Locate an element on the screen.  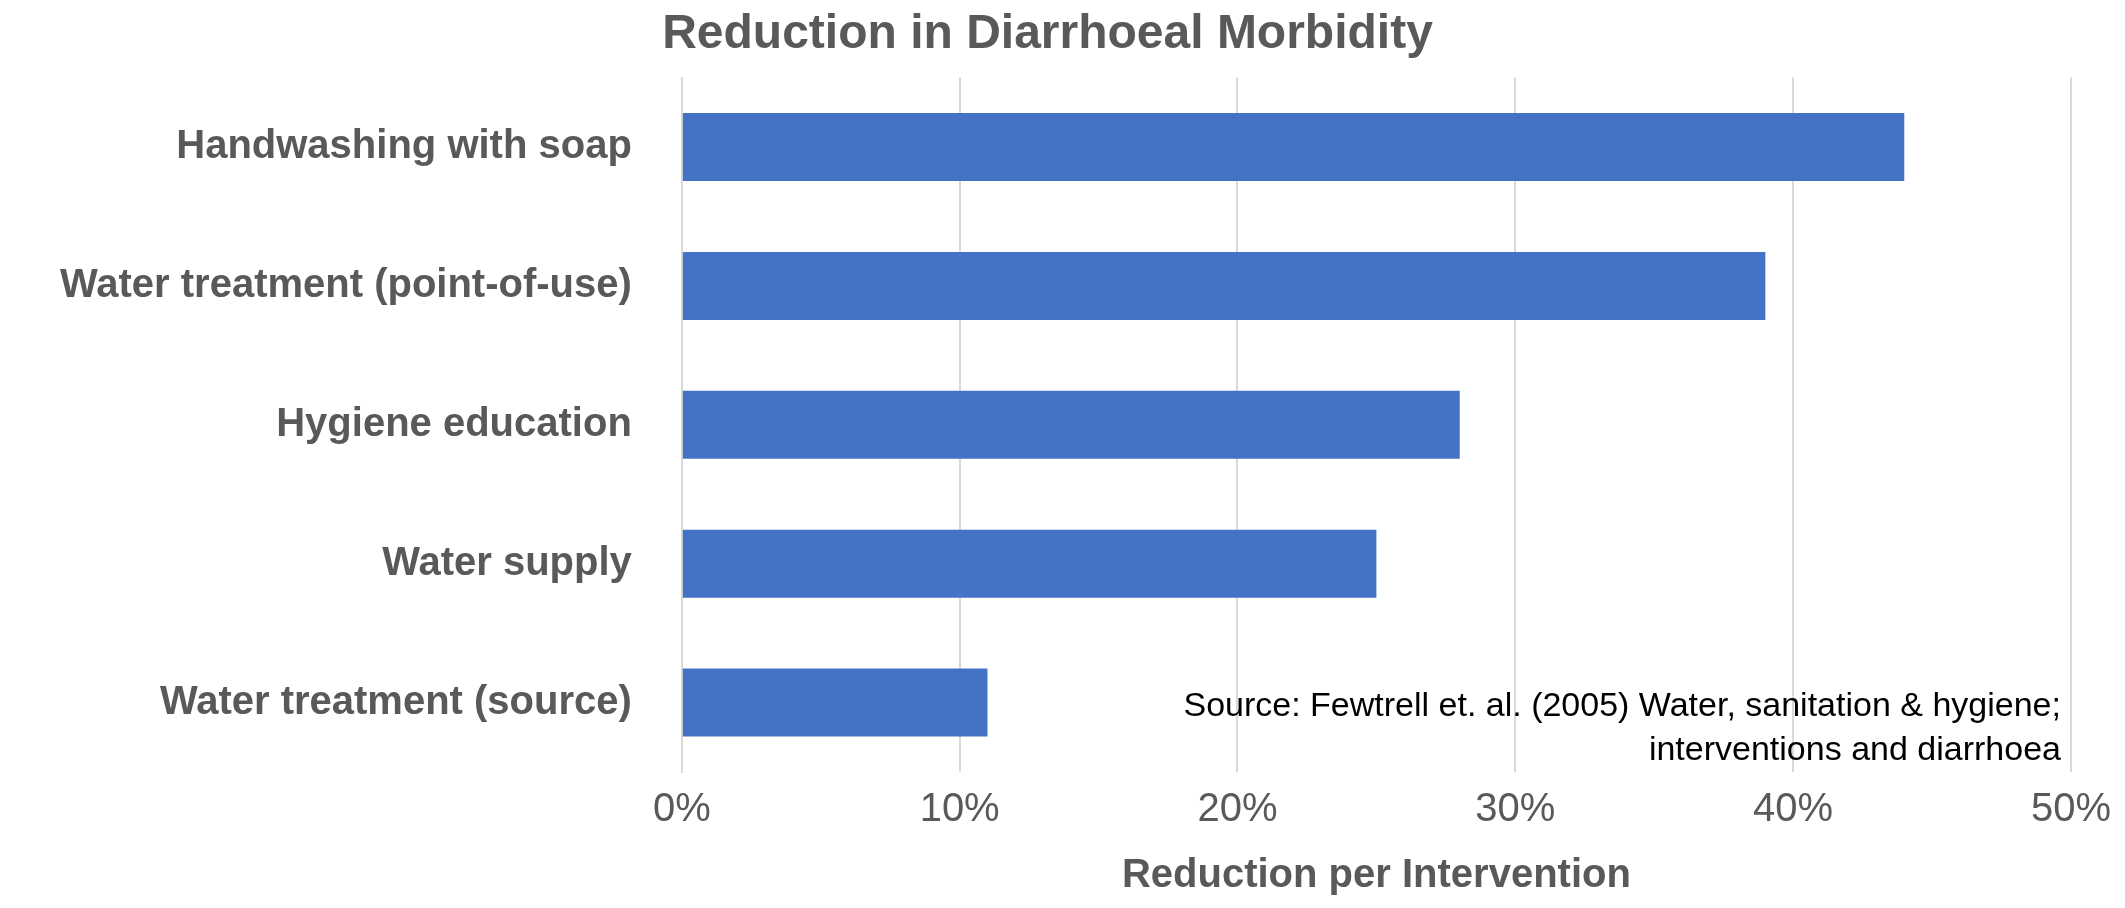
x-tick-label: 50% is located at coordinates (2070, 807).